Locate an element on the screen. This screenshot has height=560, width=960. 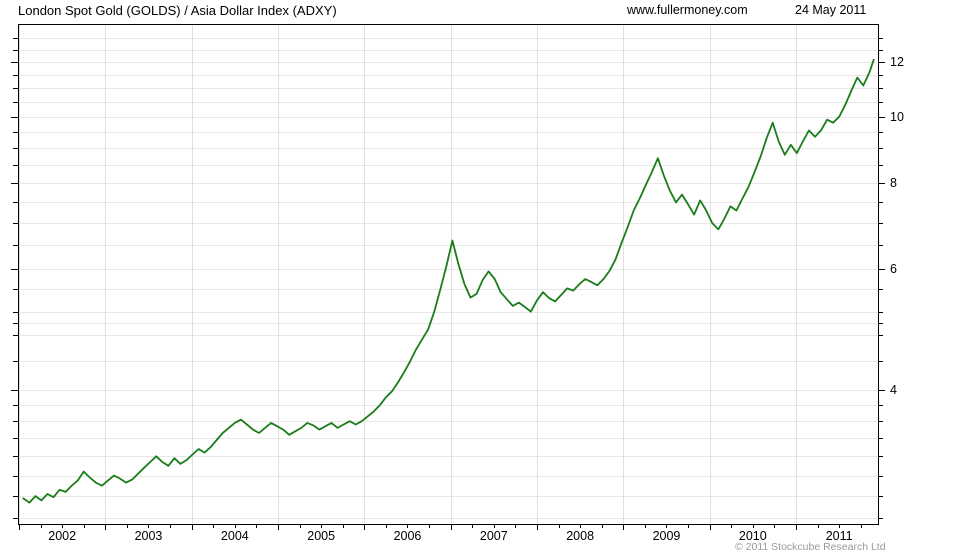
copyright-notice: © 2011 Stockcube Research Ltd is located at coordinates (810, 547).